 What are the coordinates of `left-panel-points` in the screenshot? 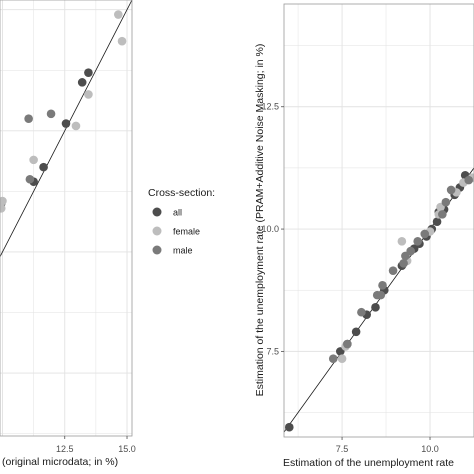 It's located at (63, 111).